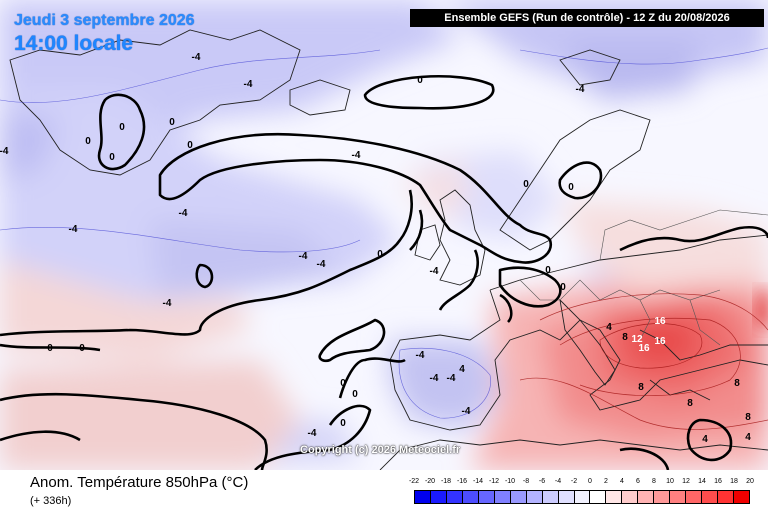 The height and width of the screenshot is (512, 768). What do you see at coordinates (526, 481) in the screenshot?
I see `color-scale-tick: -8` at bounding box center [526, 481].